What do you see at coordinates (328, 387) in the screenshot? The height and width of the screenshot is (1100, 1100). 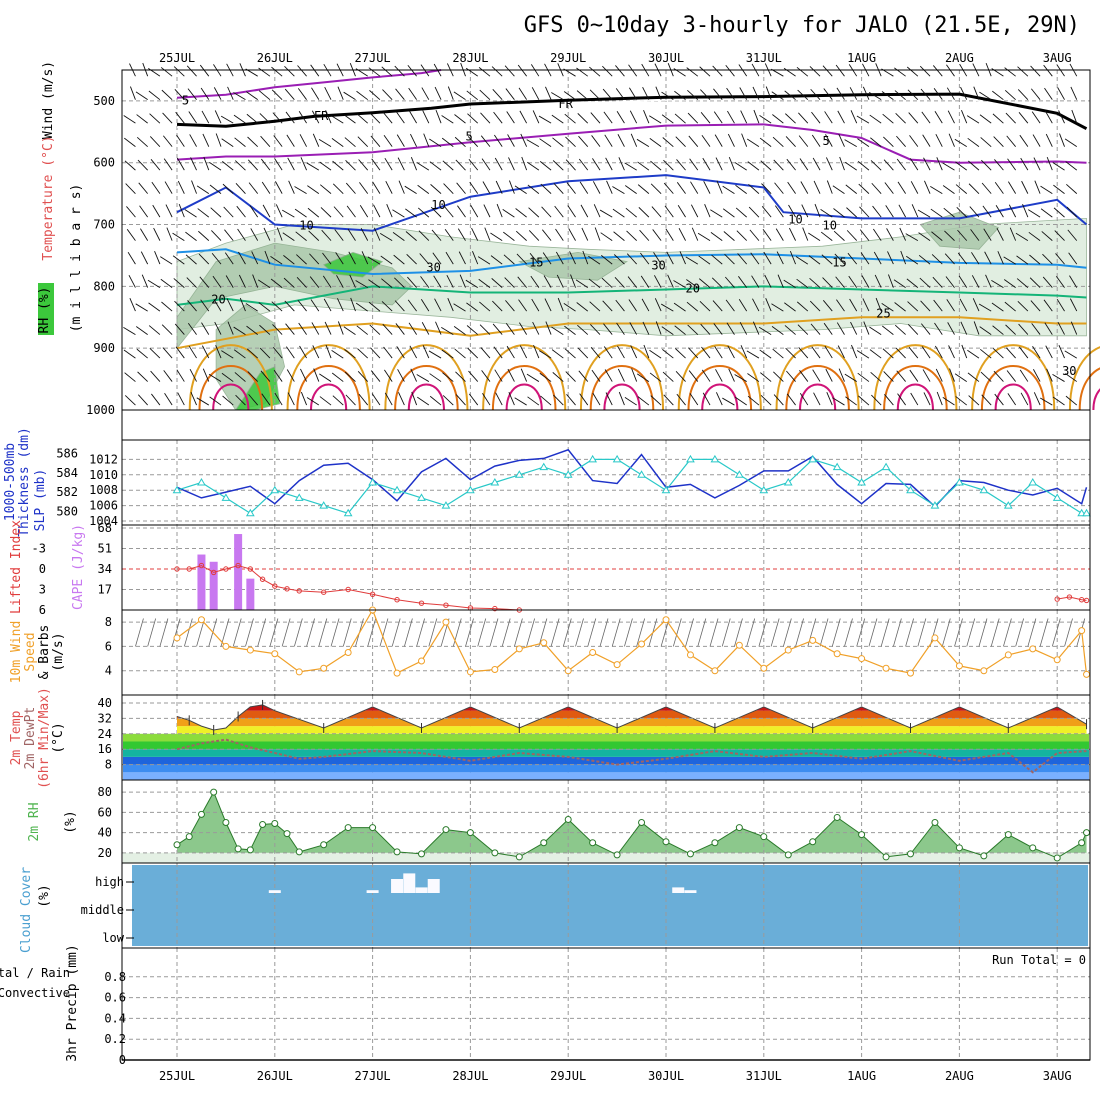 I see `temp-loop-day1-lvl1` at bounding box center [328, 387].